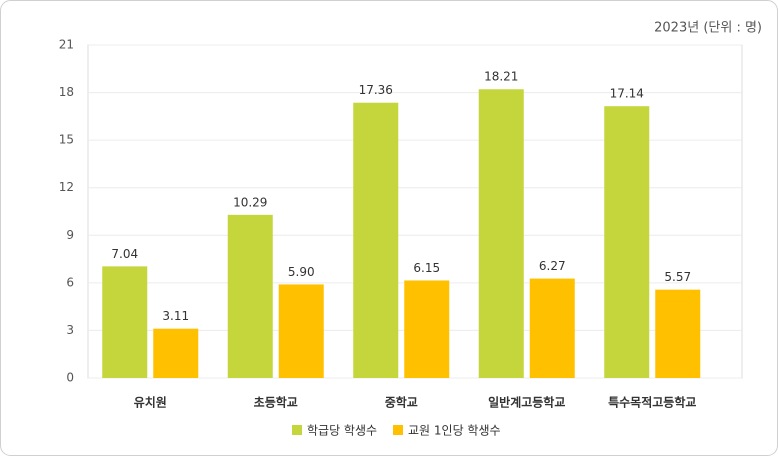 The width and height of the screenshot is (778, 456). What do you see at coordinates (526, 402) in the screenshot?
I see `x-tick-label: 일반계고등학교` at bounding box center [526, 402].